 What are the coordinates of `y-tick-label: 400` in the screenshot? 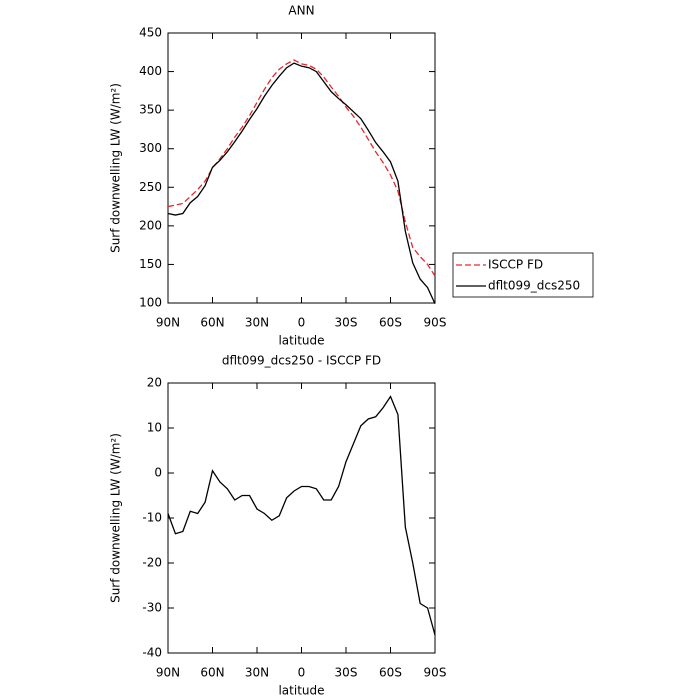 It's located at (150, 71).